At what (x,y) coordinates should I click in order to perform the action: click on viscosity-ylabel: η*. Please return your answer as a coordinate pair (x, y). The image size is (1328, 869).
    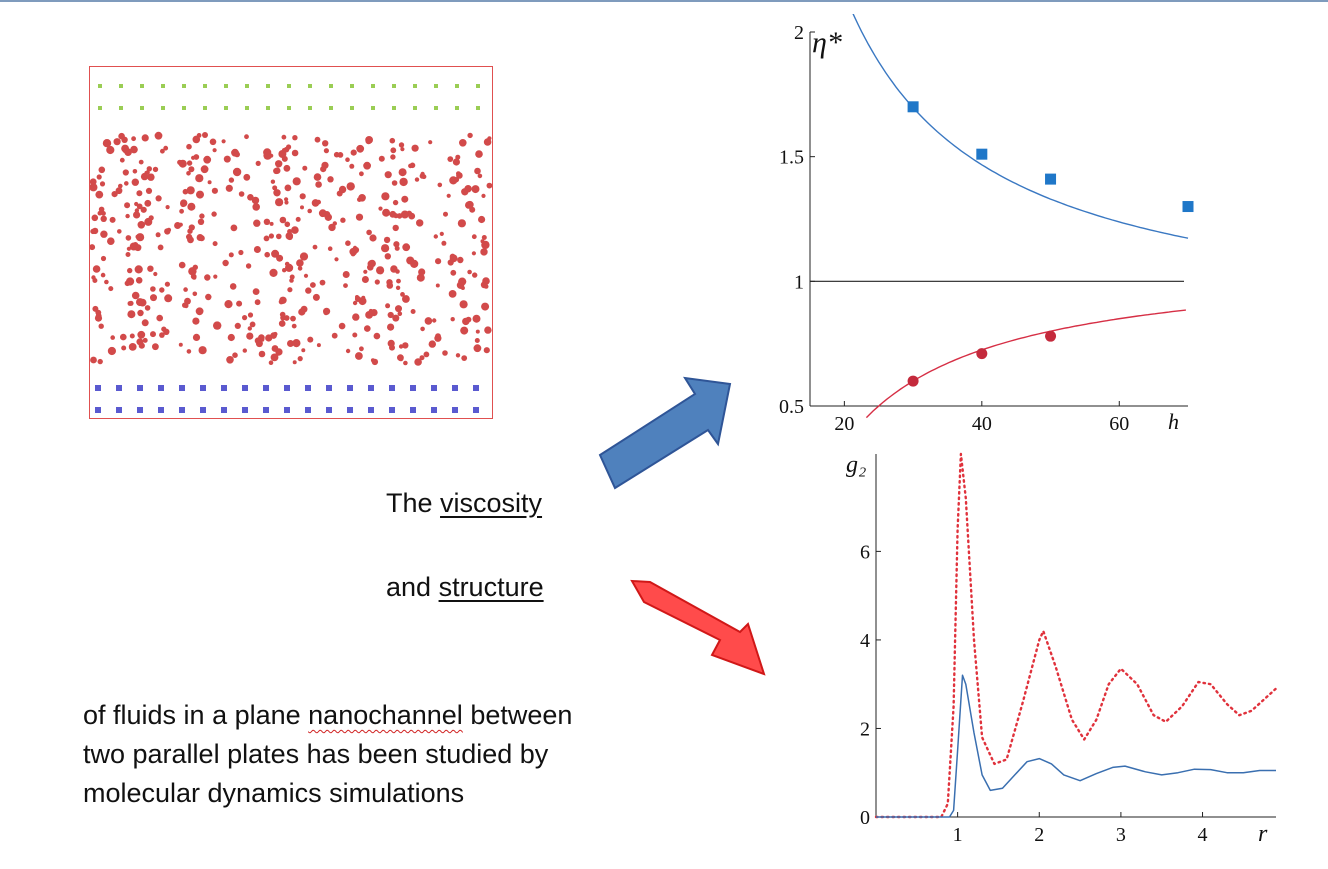
    Looking at the image, I should click on (827, 42).